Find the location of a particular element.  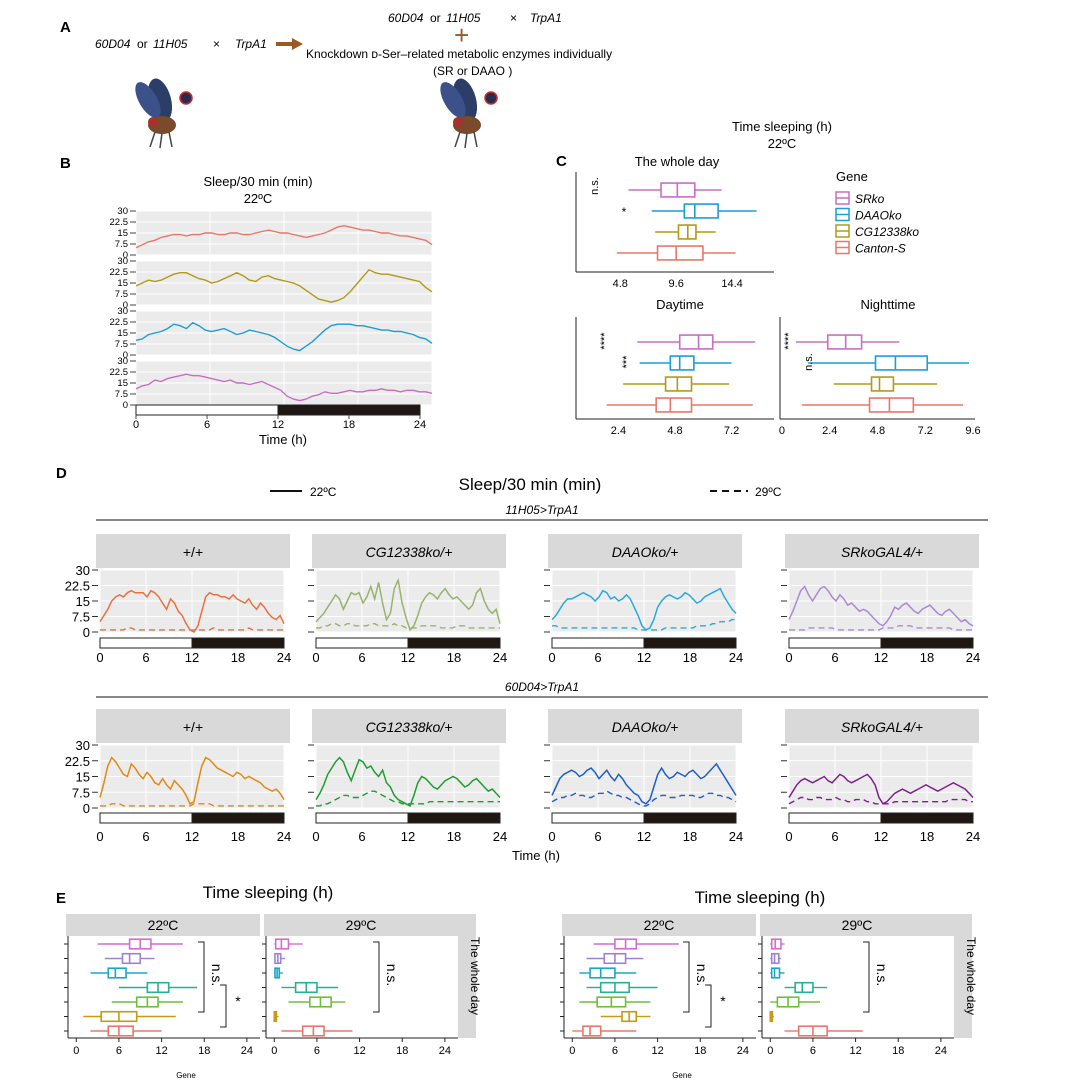

c-night-xtick: 2.4 is located at coordinates (829, 431).